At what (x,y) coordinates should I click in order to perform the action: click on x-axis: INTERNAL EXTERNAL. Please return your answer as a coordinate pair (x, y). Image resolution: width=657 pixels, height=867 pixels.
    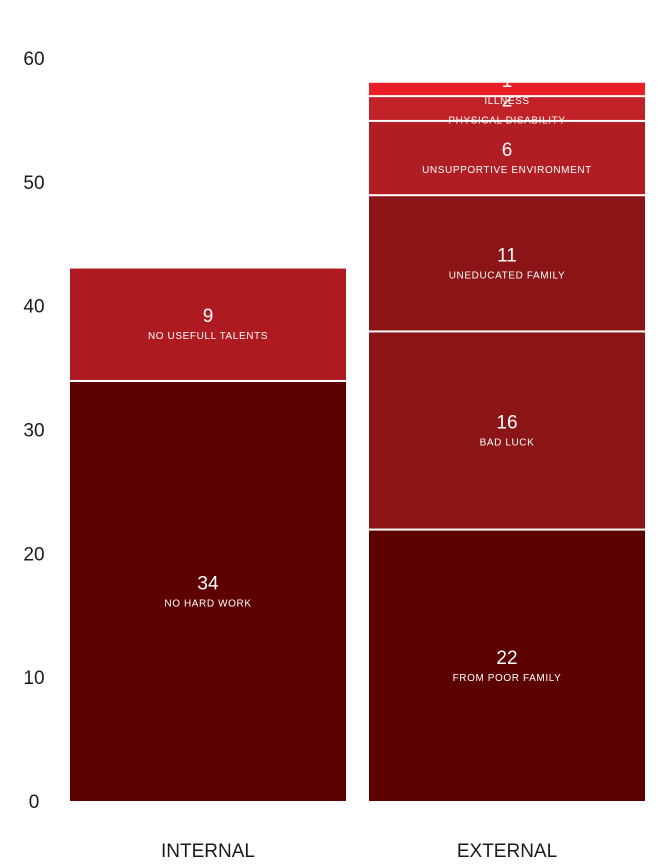
    Looking at the image, I should click on (359, 851).